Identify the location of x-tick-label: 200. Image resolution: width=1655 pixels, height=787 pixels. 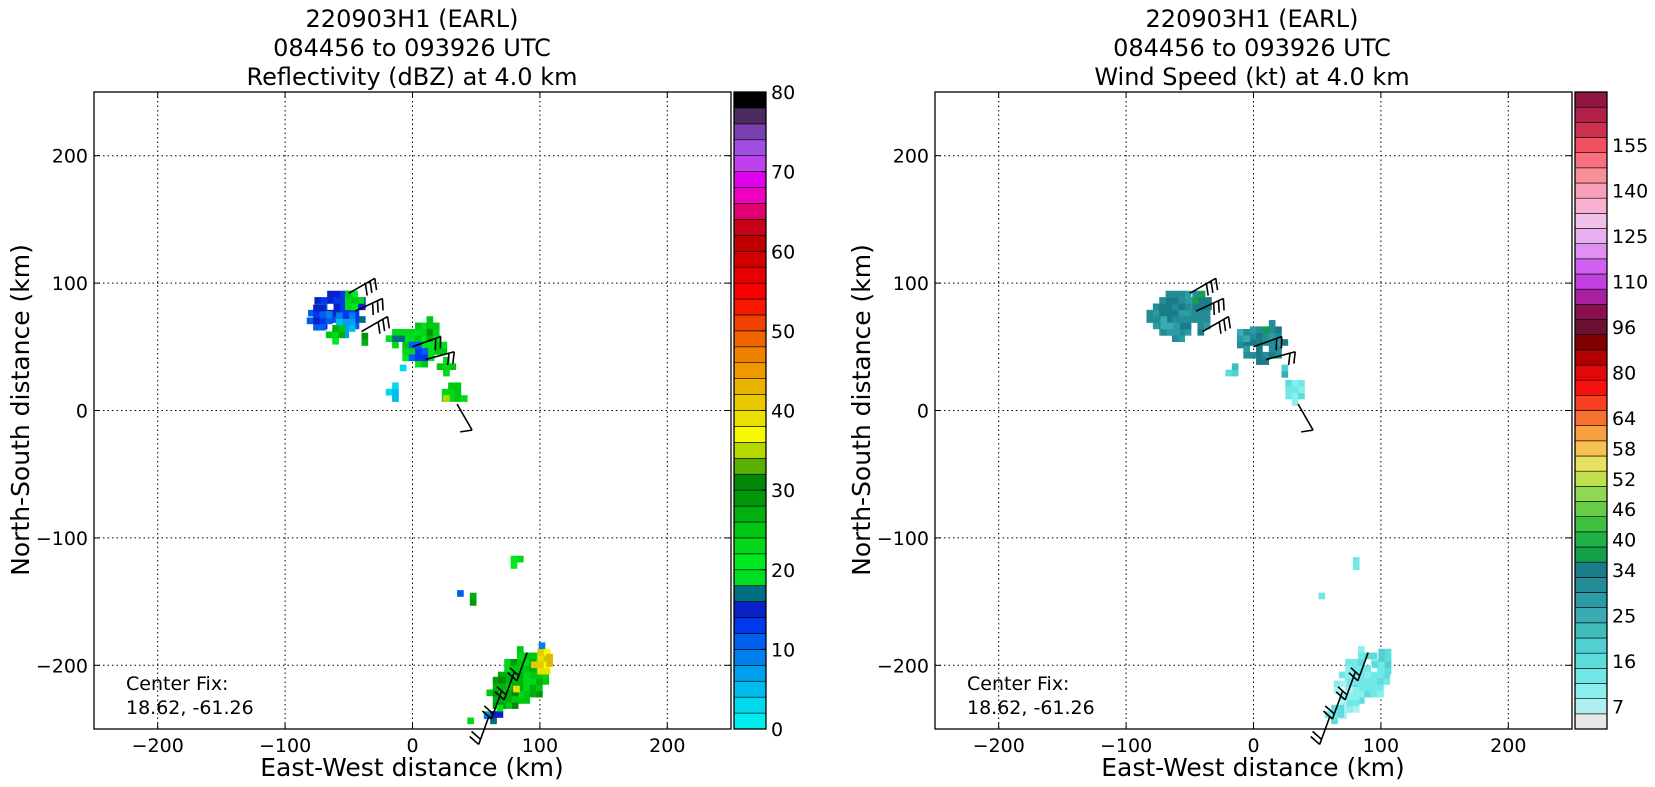
(1508, 746).